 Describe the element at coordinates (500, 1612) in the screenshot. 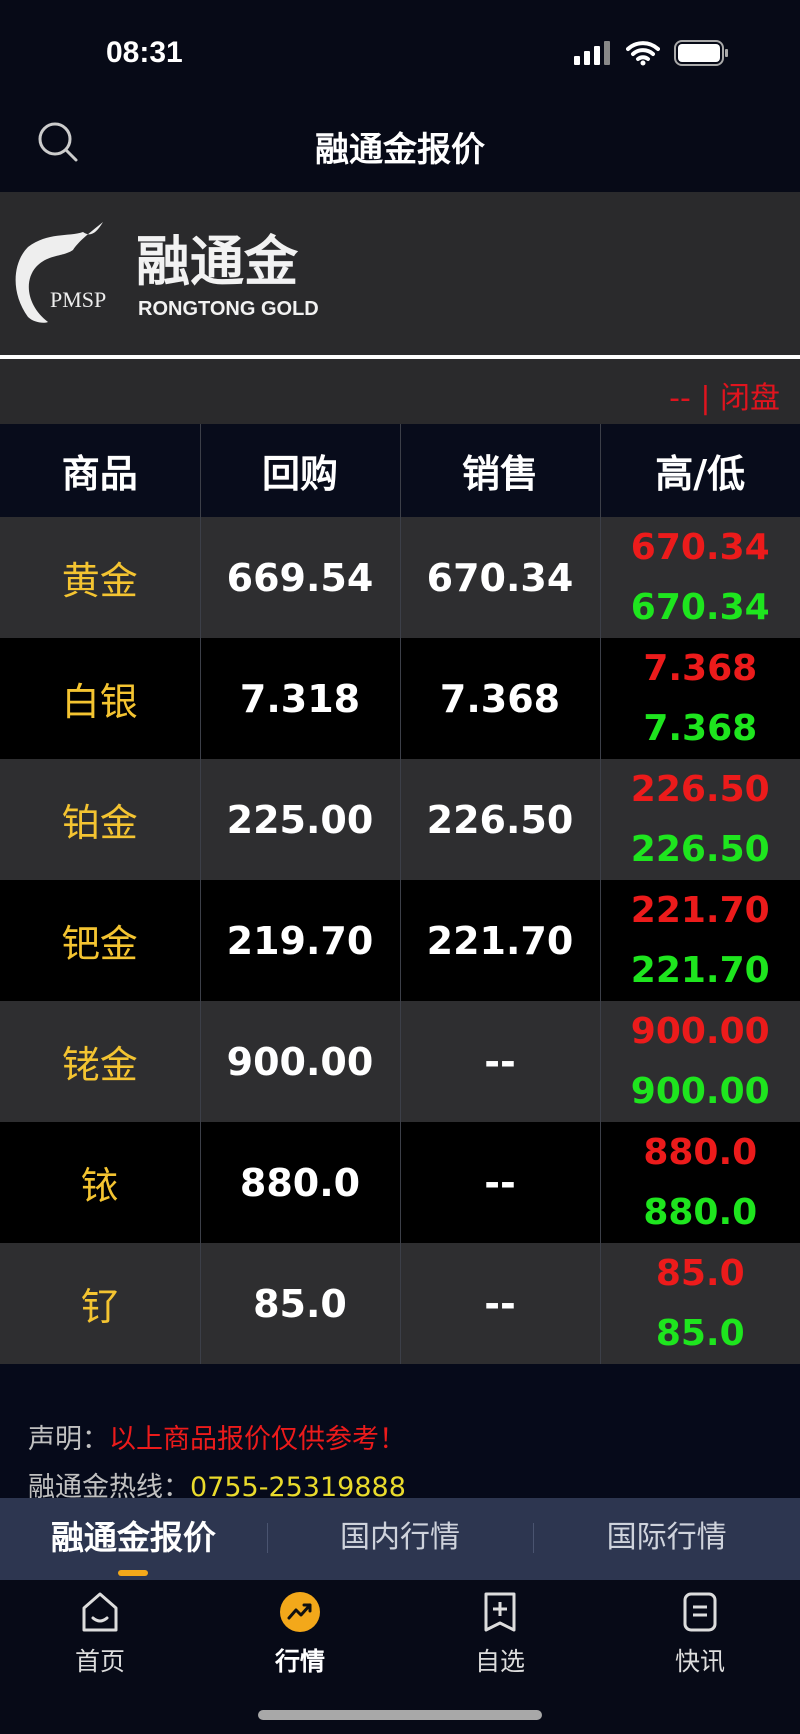

I see `bookmark-add-icon` at that location.